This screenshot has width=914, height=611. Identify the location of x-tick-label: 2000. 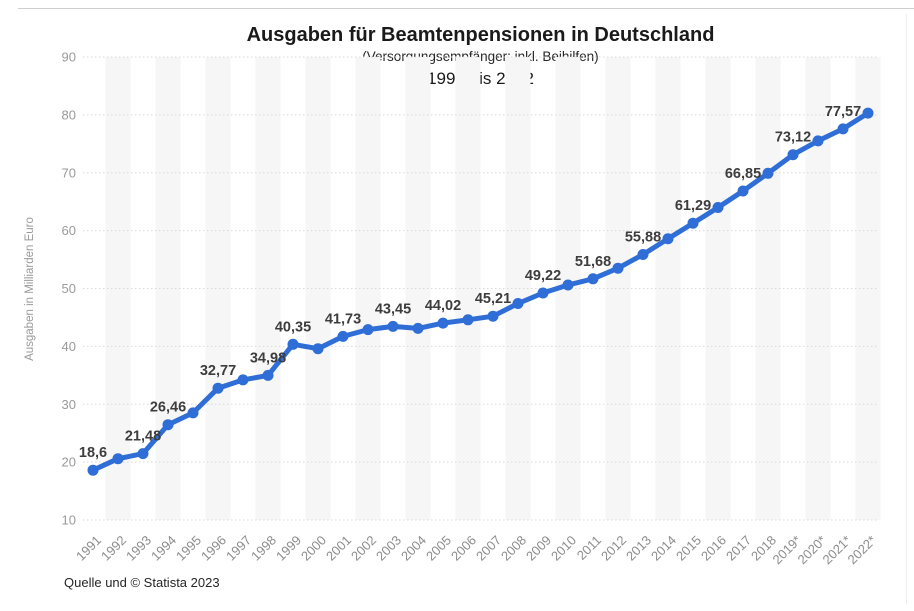
(313, 548).